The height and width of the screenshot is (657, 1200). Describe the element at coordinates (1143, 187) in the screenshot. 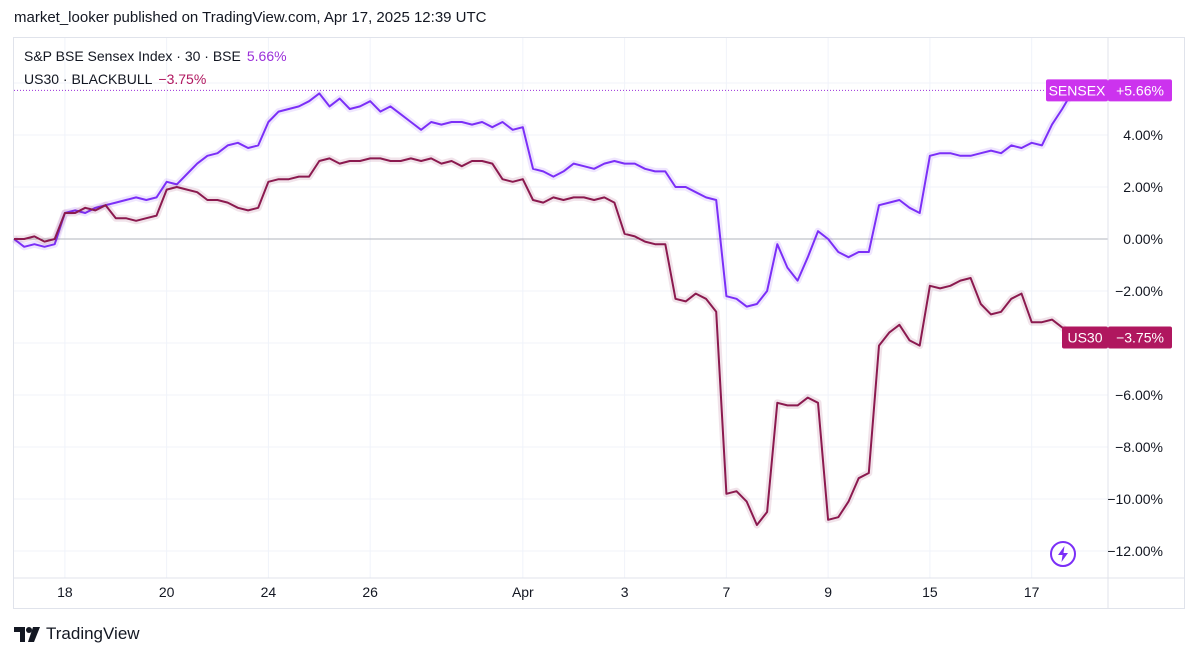

I see `y-tick-label: 2.00%` at that location.